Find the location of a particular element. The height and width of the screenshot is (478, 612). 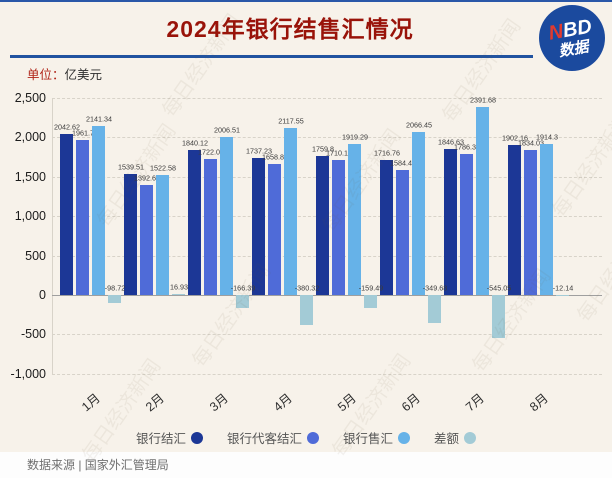

legend-label-settlement: 银行结汇 is located at coordinates (160, 439).